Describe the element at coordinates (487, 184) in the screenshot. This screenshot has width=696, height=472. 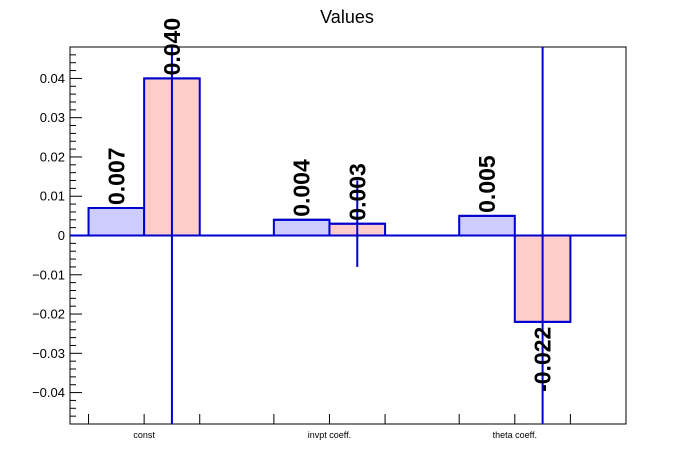
I see `data-label: 0.005` at that location.